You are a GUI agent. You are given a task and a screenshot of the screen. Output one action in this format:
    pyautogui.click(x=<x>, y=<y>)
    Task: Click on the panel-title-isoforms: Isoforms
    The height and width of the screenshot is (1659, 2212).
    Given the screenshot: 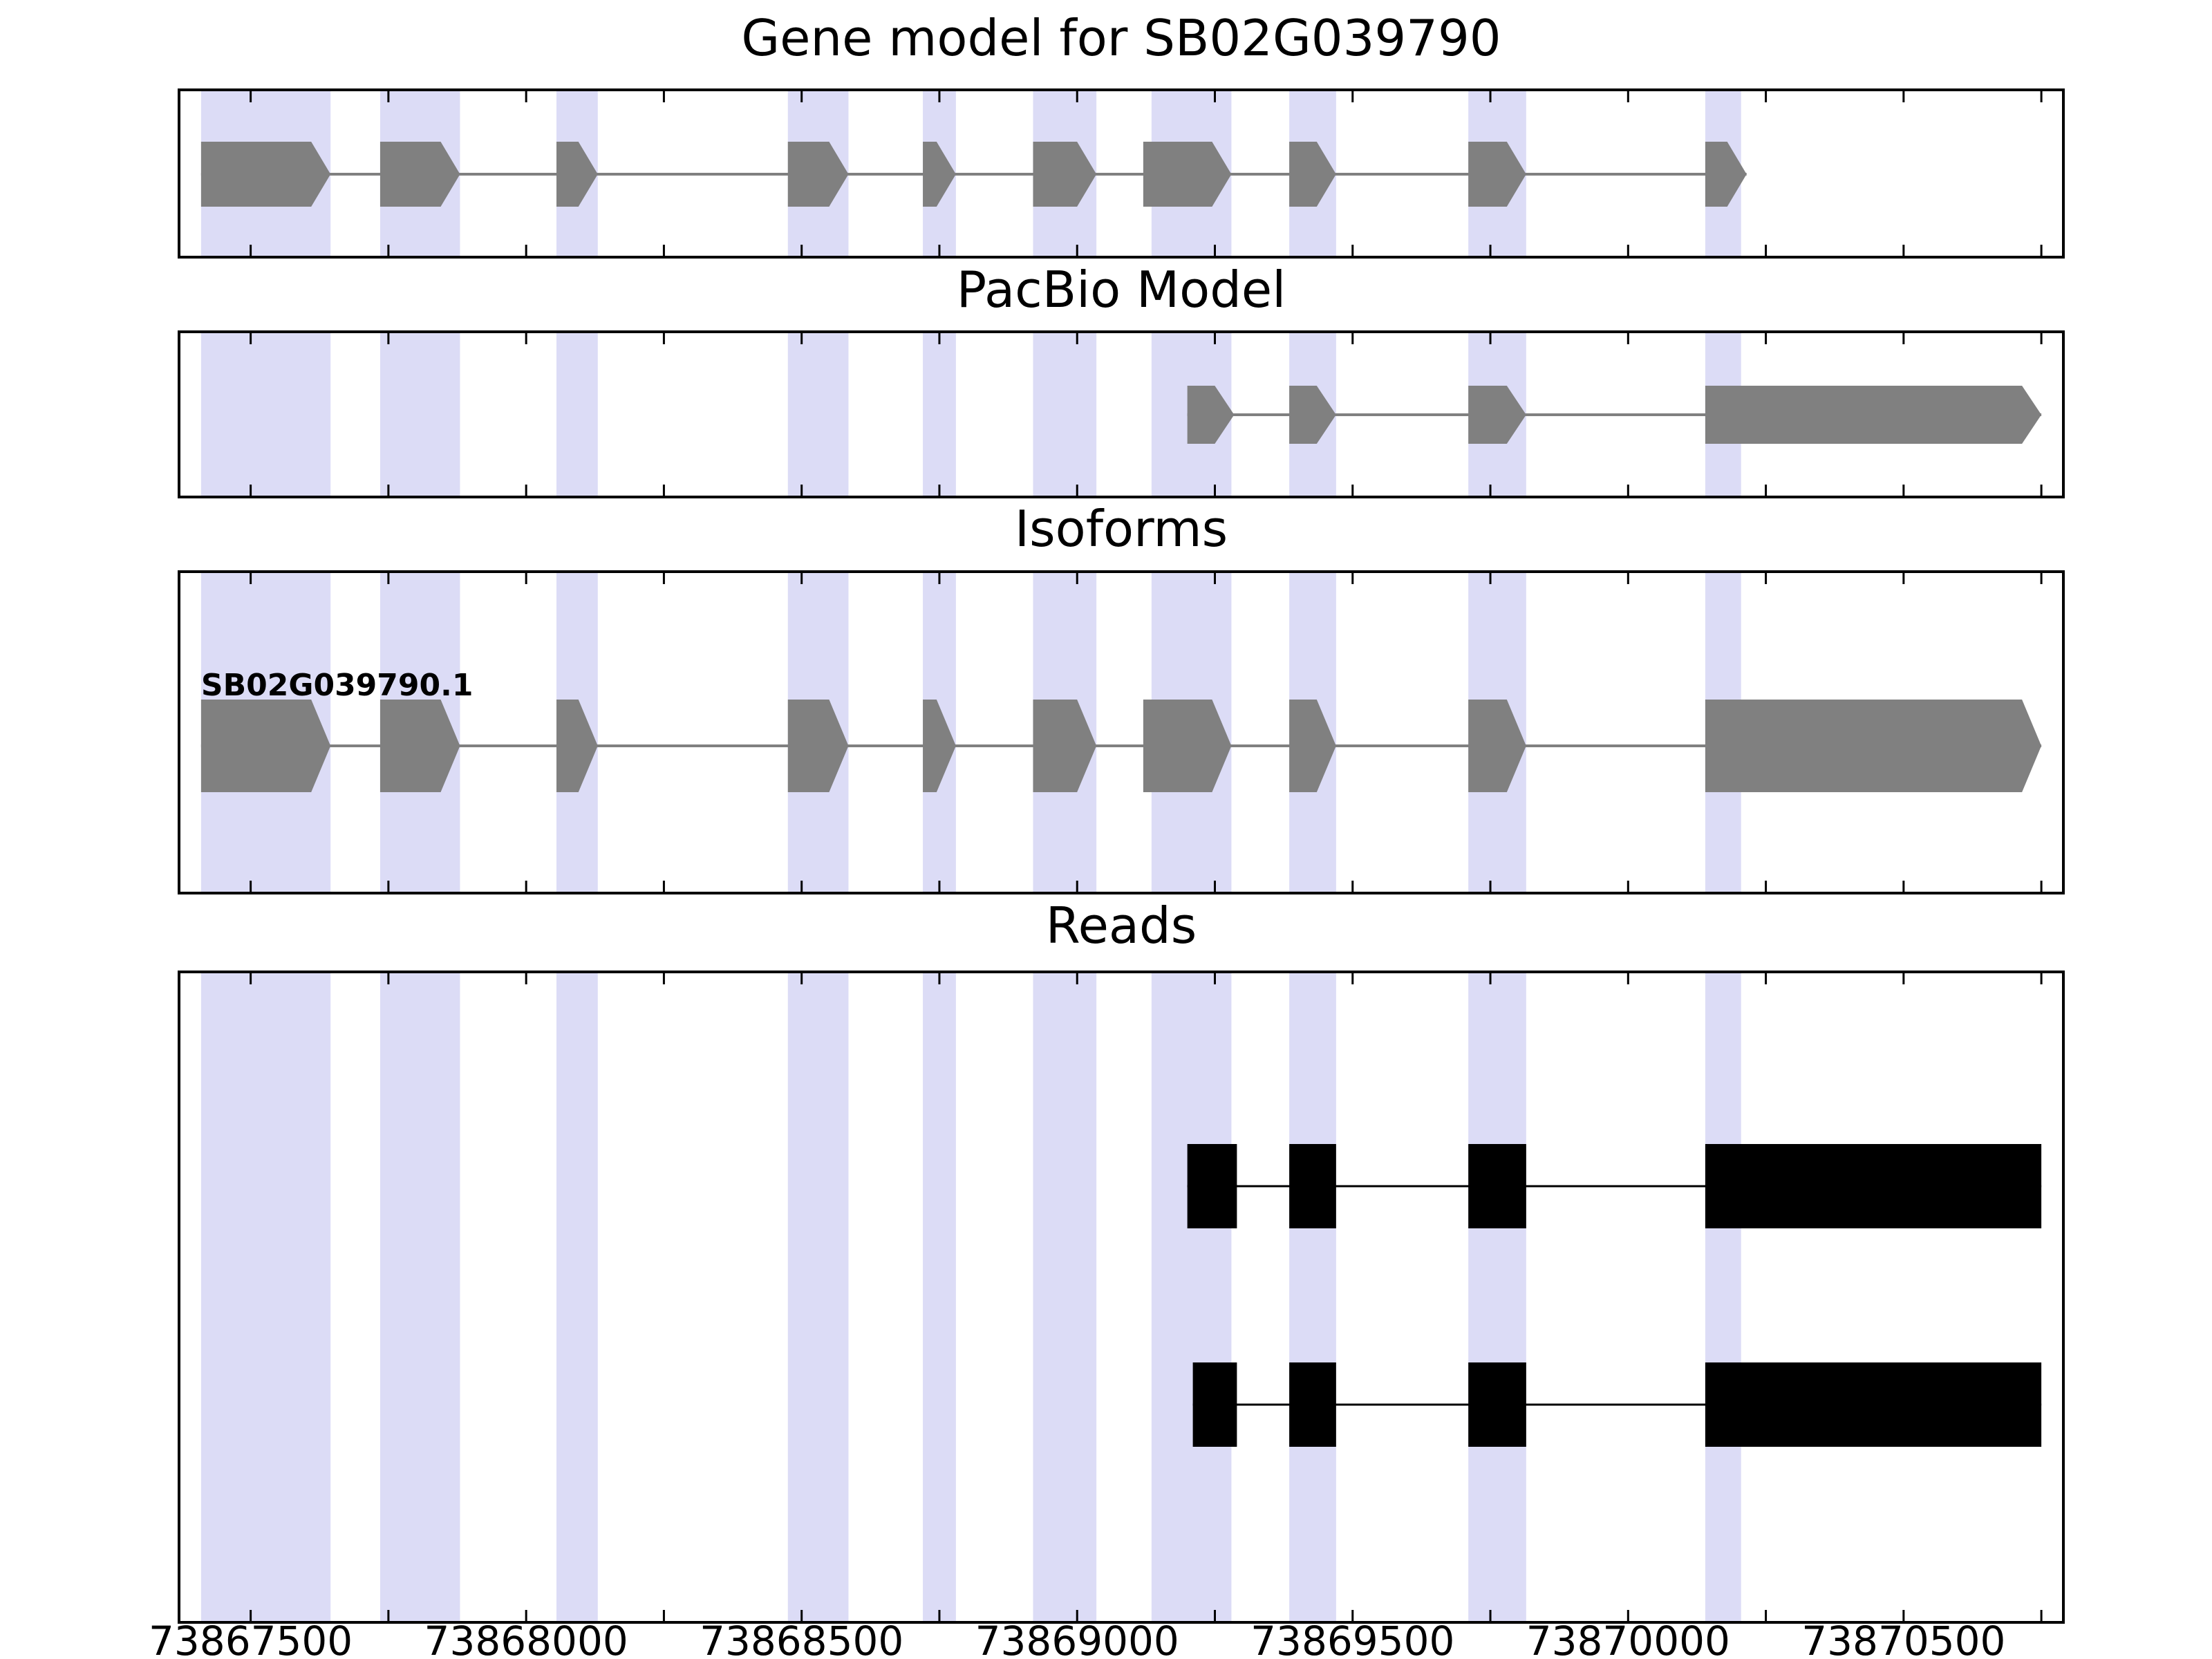 What is the action you would take?
    pyautogui.click(x=1121, y=529)
    